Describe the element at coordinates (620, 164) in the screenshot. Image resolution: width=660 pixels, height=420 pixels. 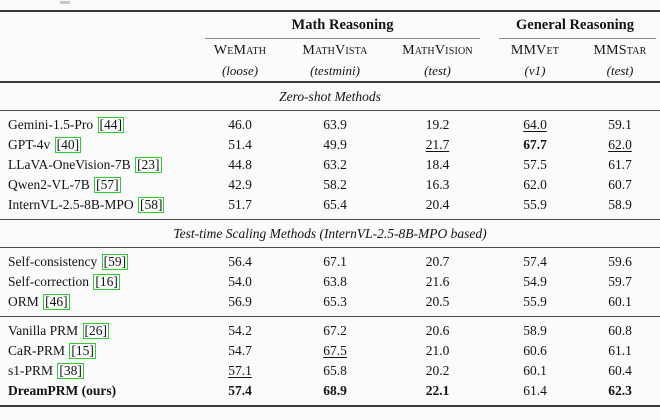
I see `score-cell: 61.7` at that location.